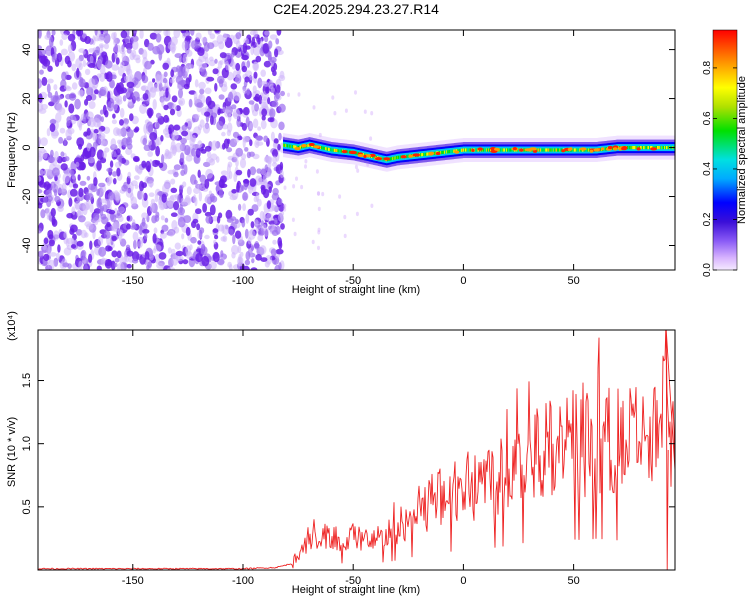 The image size is (750, 600). Describe the element at coordinates (27, 197) in the screenshot. I see `y-tick-label: -20` at that location.